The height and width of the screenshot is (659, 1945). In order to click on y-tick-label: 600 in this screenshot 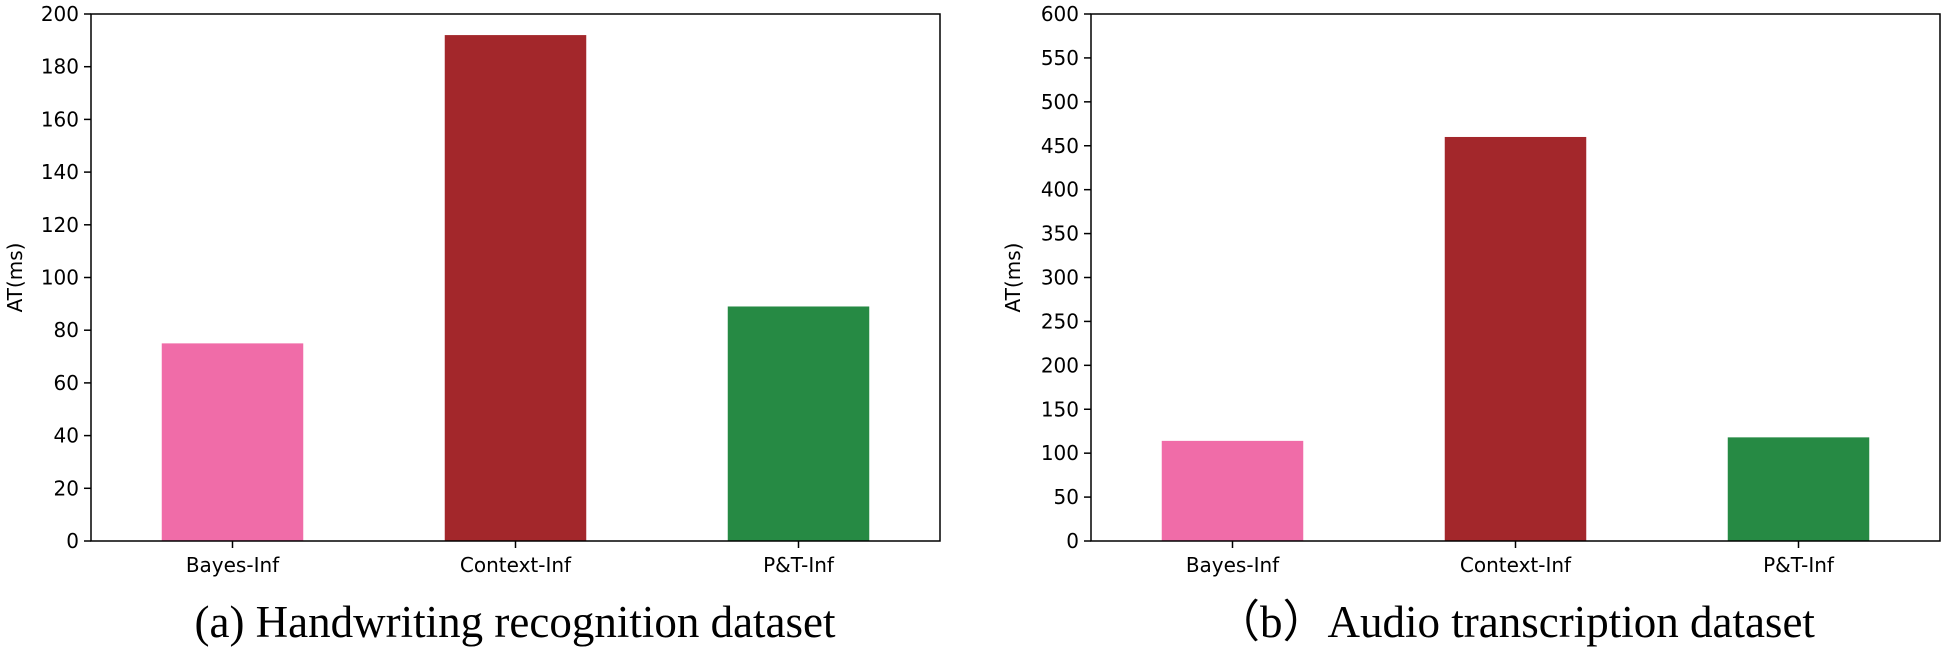, I will do `click(1060, 14)`.